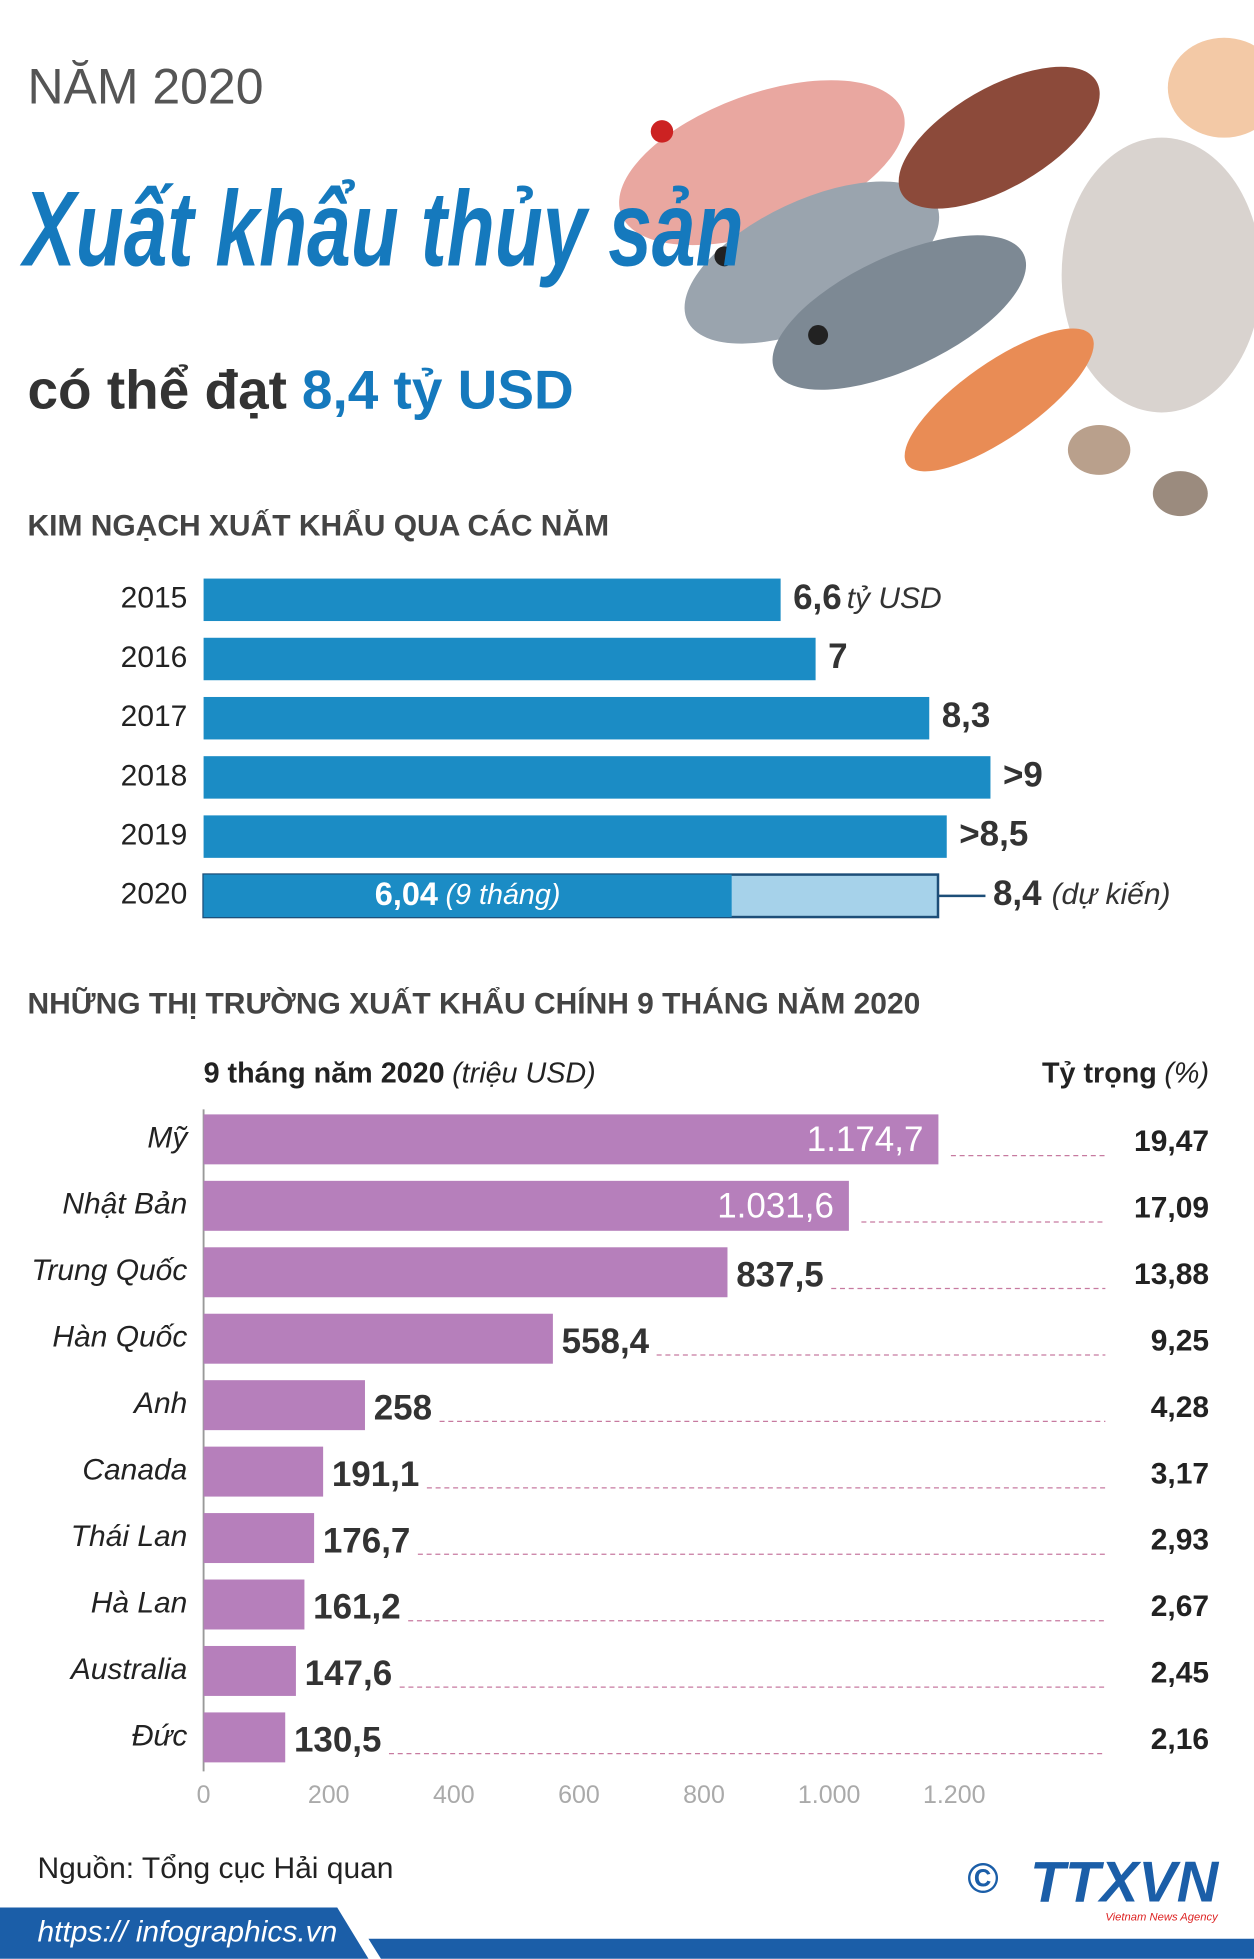  I want to click on category-label: 2016, so click(154, 657).